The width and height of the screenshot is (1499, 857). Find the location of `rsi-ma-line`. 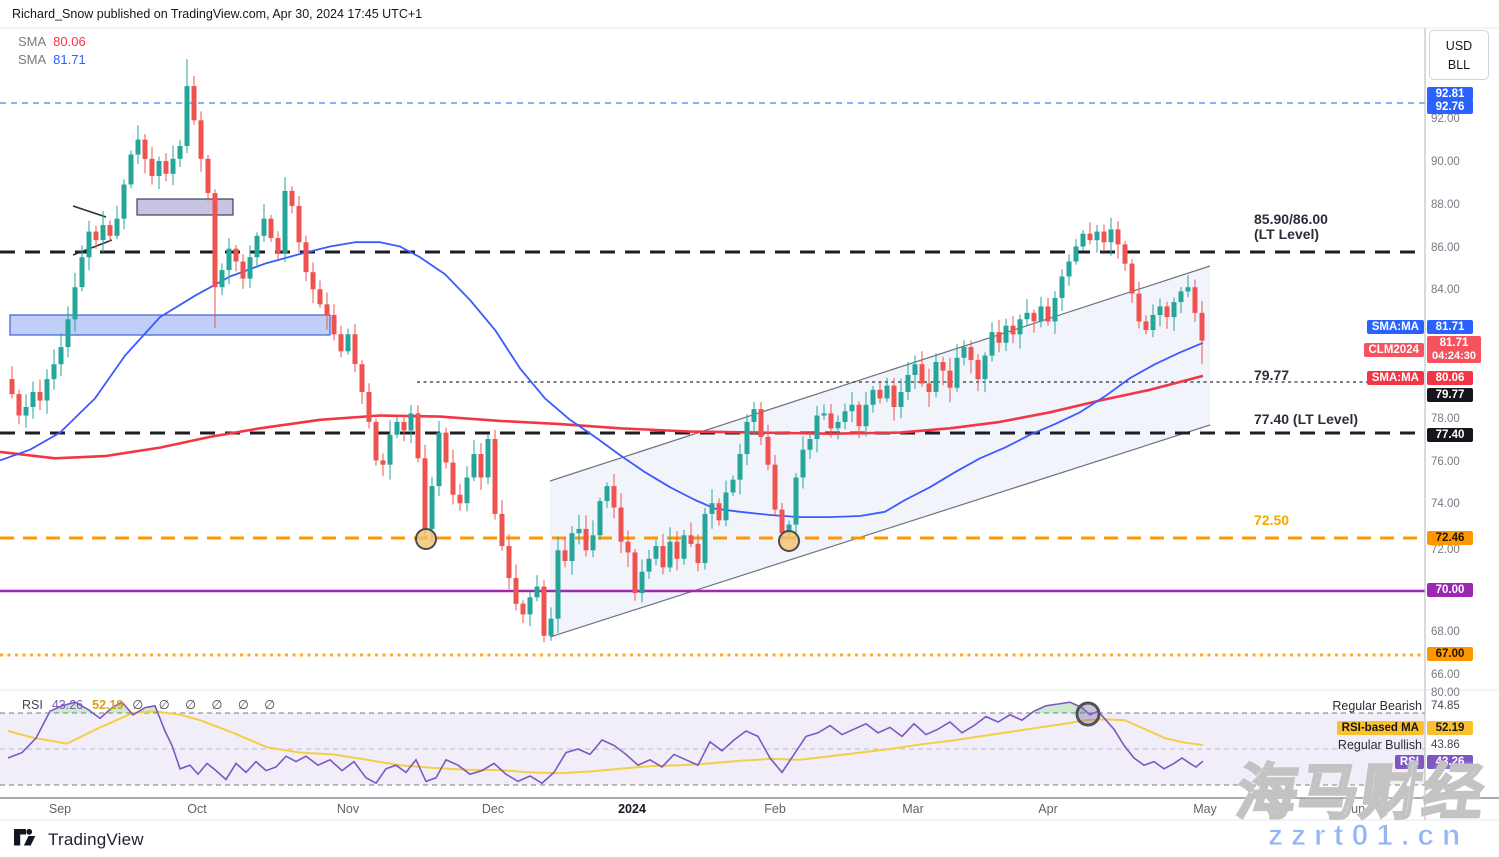

rsi-ma-line is located at coordinates (605, 742).